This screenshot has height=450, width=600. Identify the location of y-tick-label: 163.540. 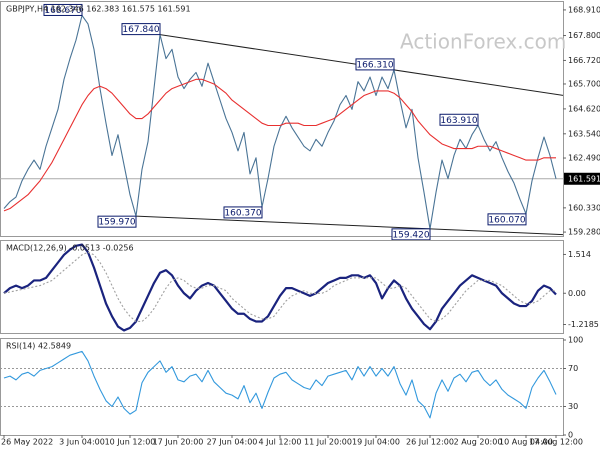
(584, 133).